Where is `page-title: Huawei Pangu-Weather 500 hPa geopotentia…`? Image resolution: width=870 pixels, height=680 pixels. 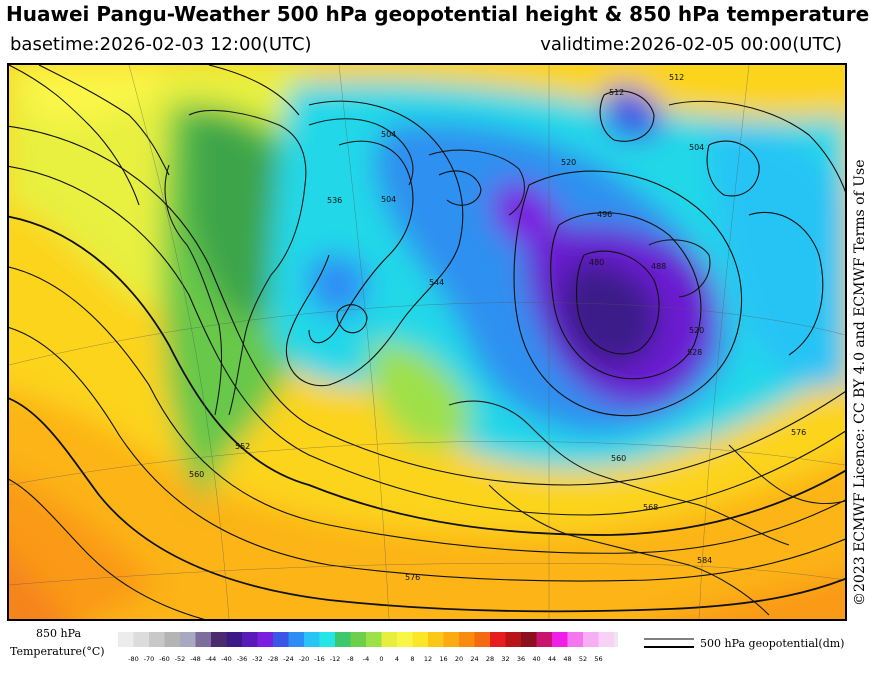 page-title: Huawei Pangu-Weather 500 hPa geopotentia… is located at coordinates (438, 14).